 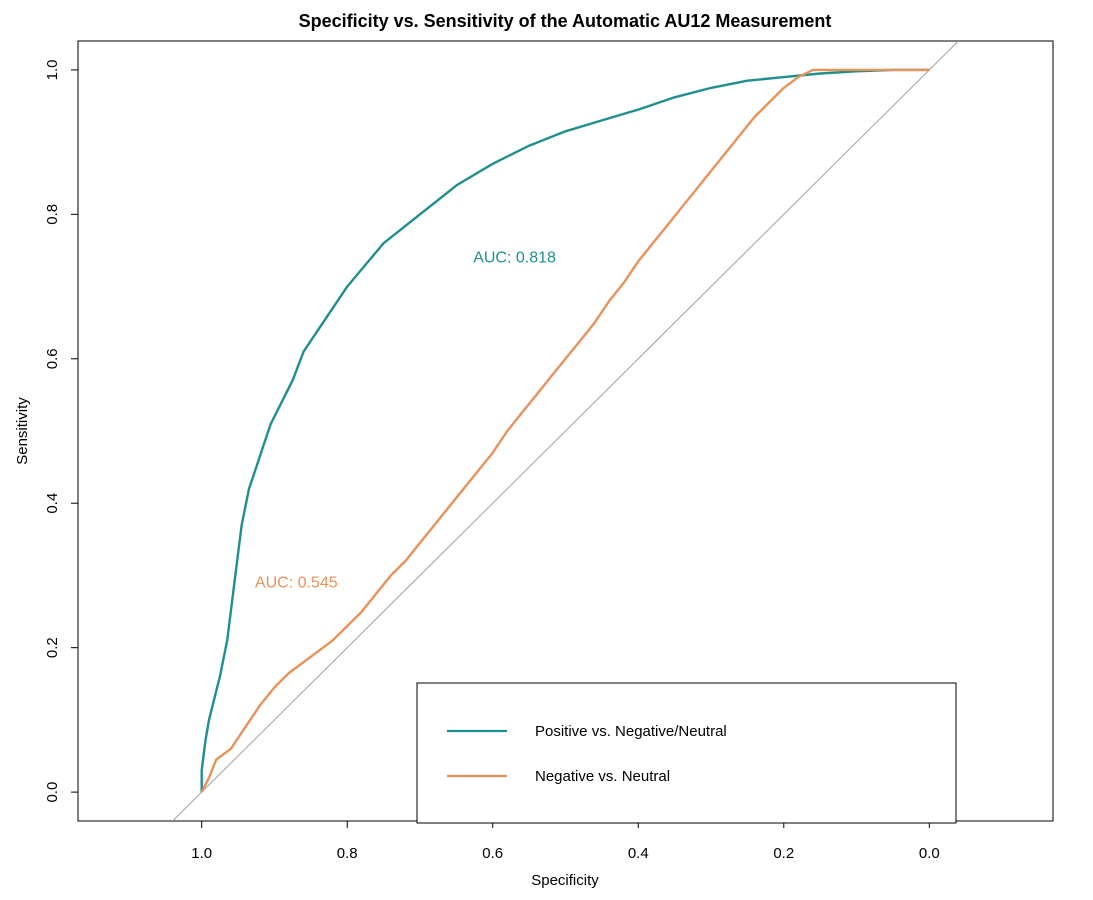 What do you see at coordinates (201, 853) in the screenshot?
I see `x-tick-label: 1.0` at bounding box center [201, 853].